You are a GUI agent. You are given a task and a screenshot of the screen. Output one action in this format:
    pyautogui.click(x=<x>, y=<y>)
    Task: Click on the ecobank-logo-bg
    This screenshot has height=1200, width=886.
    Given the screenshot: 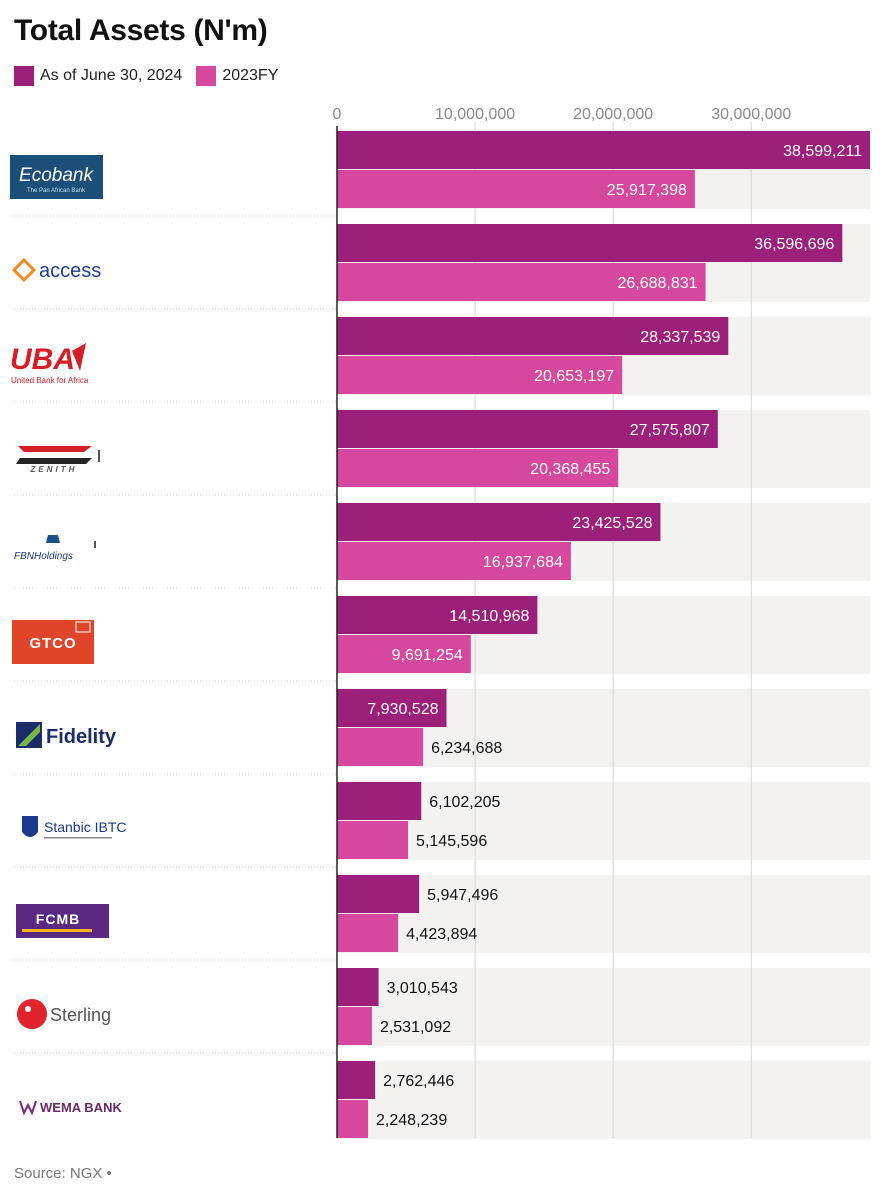 What is the action you would take?
    pyautogui.click(x=56, y=177)
    